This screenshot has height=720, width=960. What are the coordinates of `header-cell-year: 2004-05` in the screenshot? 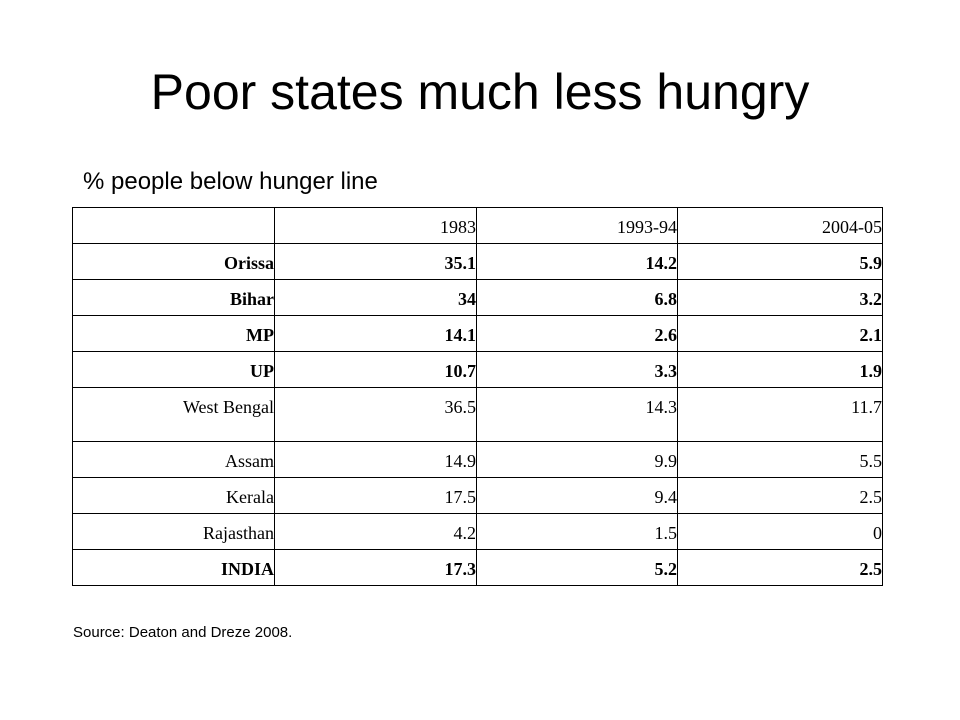 It's located at (780, 225).